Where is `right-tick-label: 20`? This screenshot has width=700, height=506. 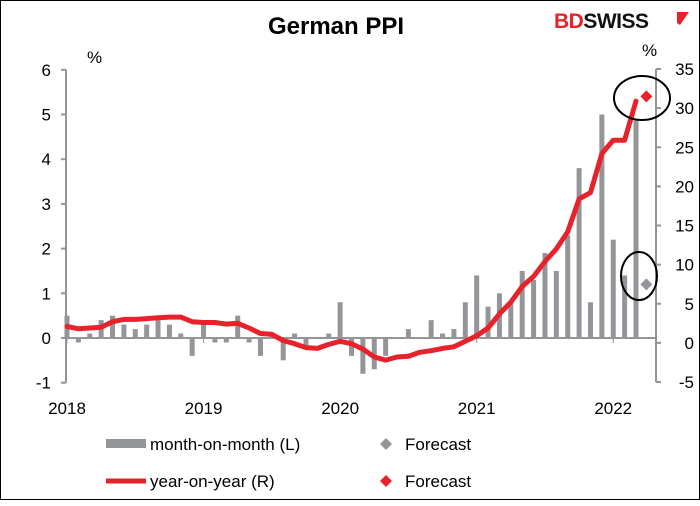
right-tick-label: 20 is located at coordinates (684, 186).